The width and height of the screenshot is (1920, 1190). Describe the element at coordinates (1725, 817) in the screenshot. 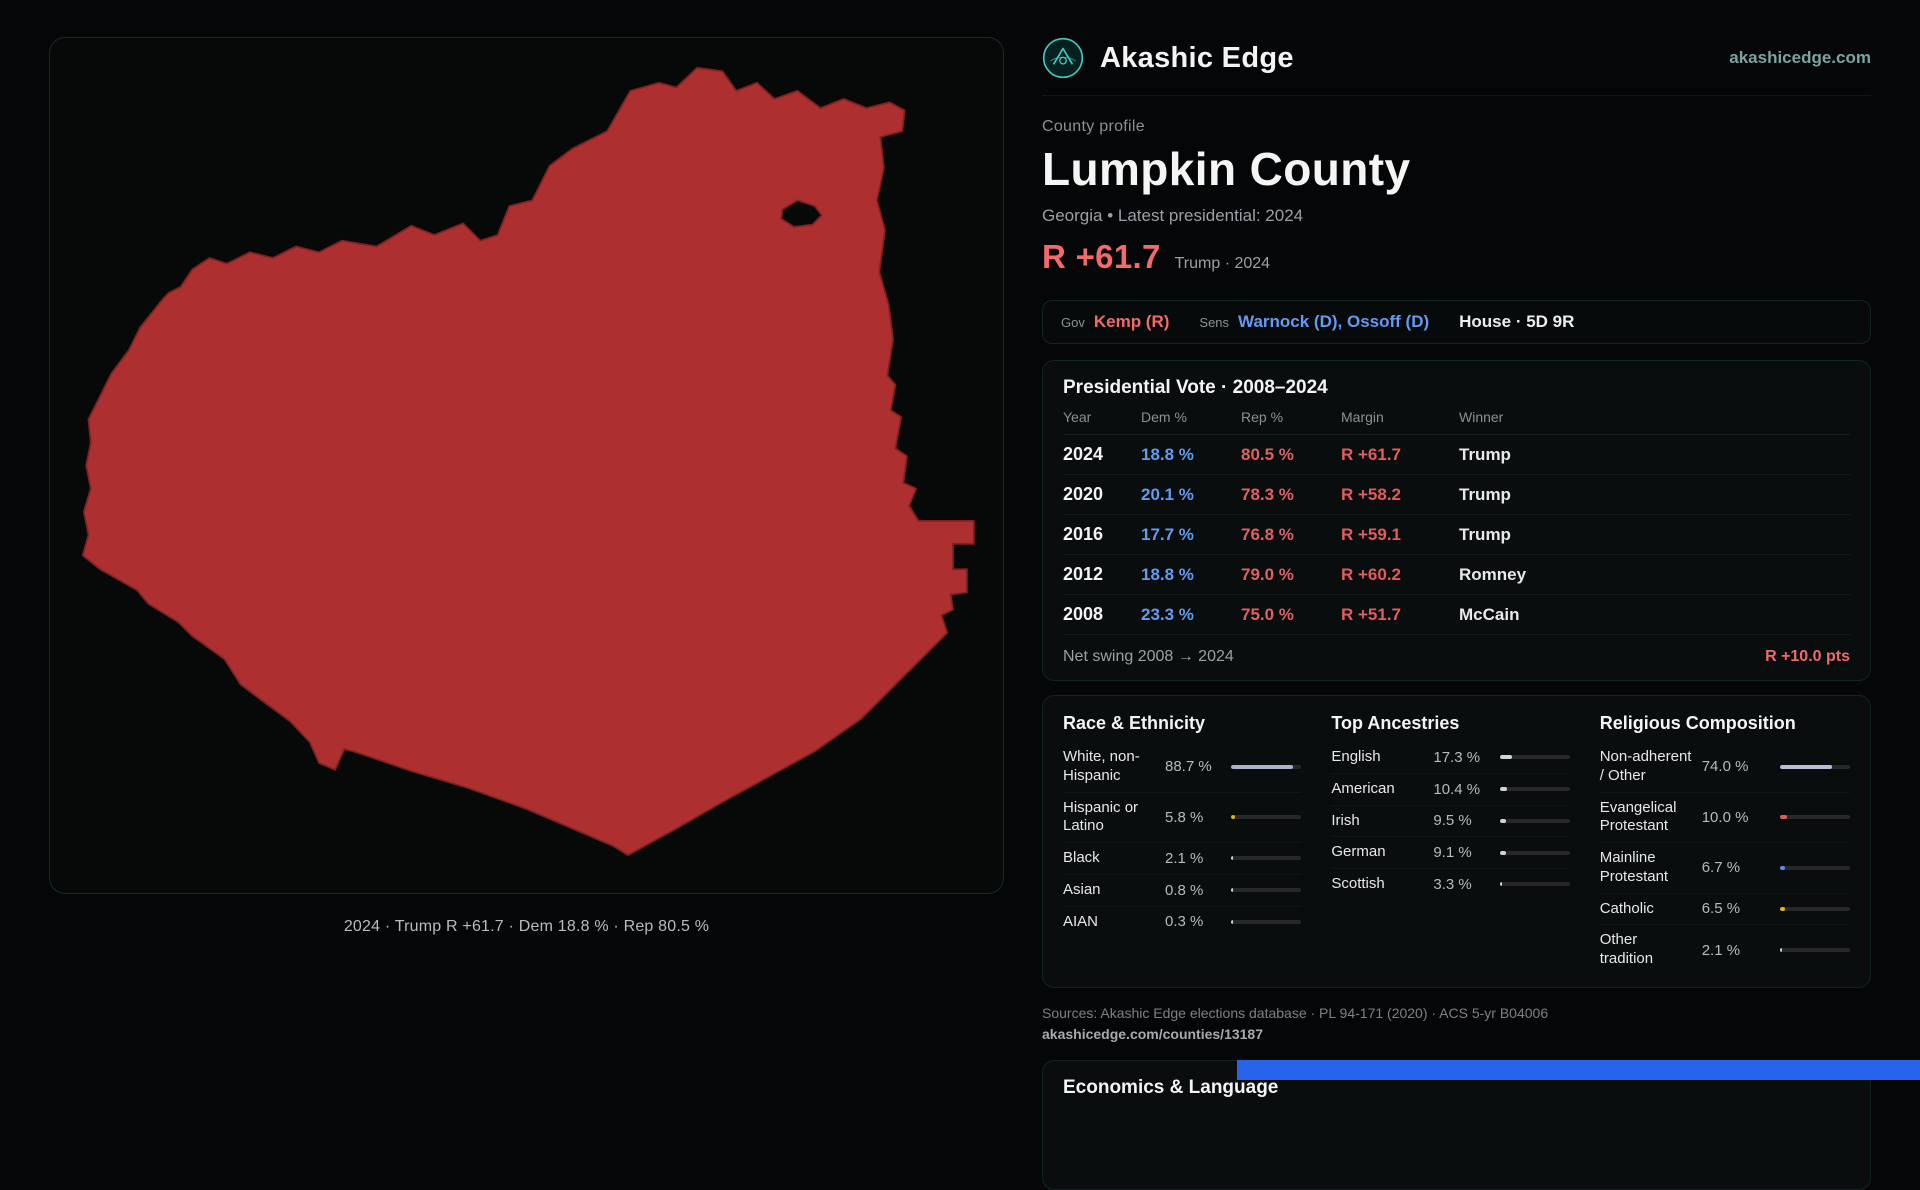

I see `demo-value: 10.0 %` at that location.